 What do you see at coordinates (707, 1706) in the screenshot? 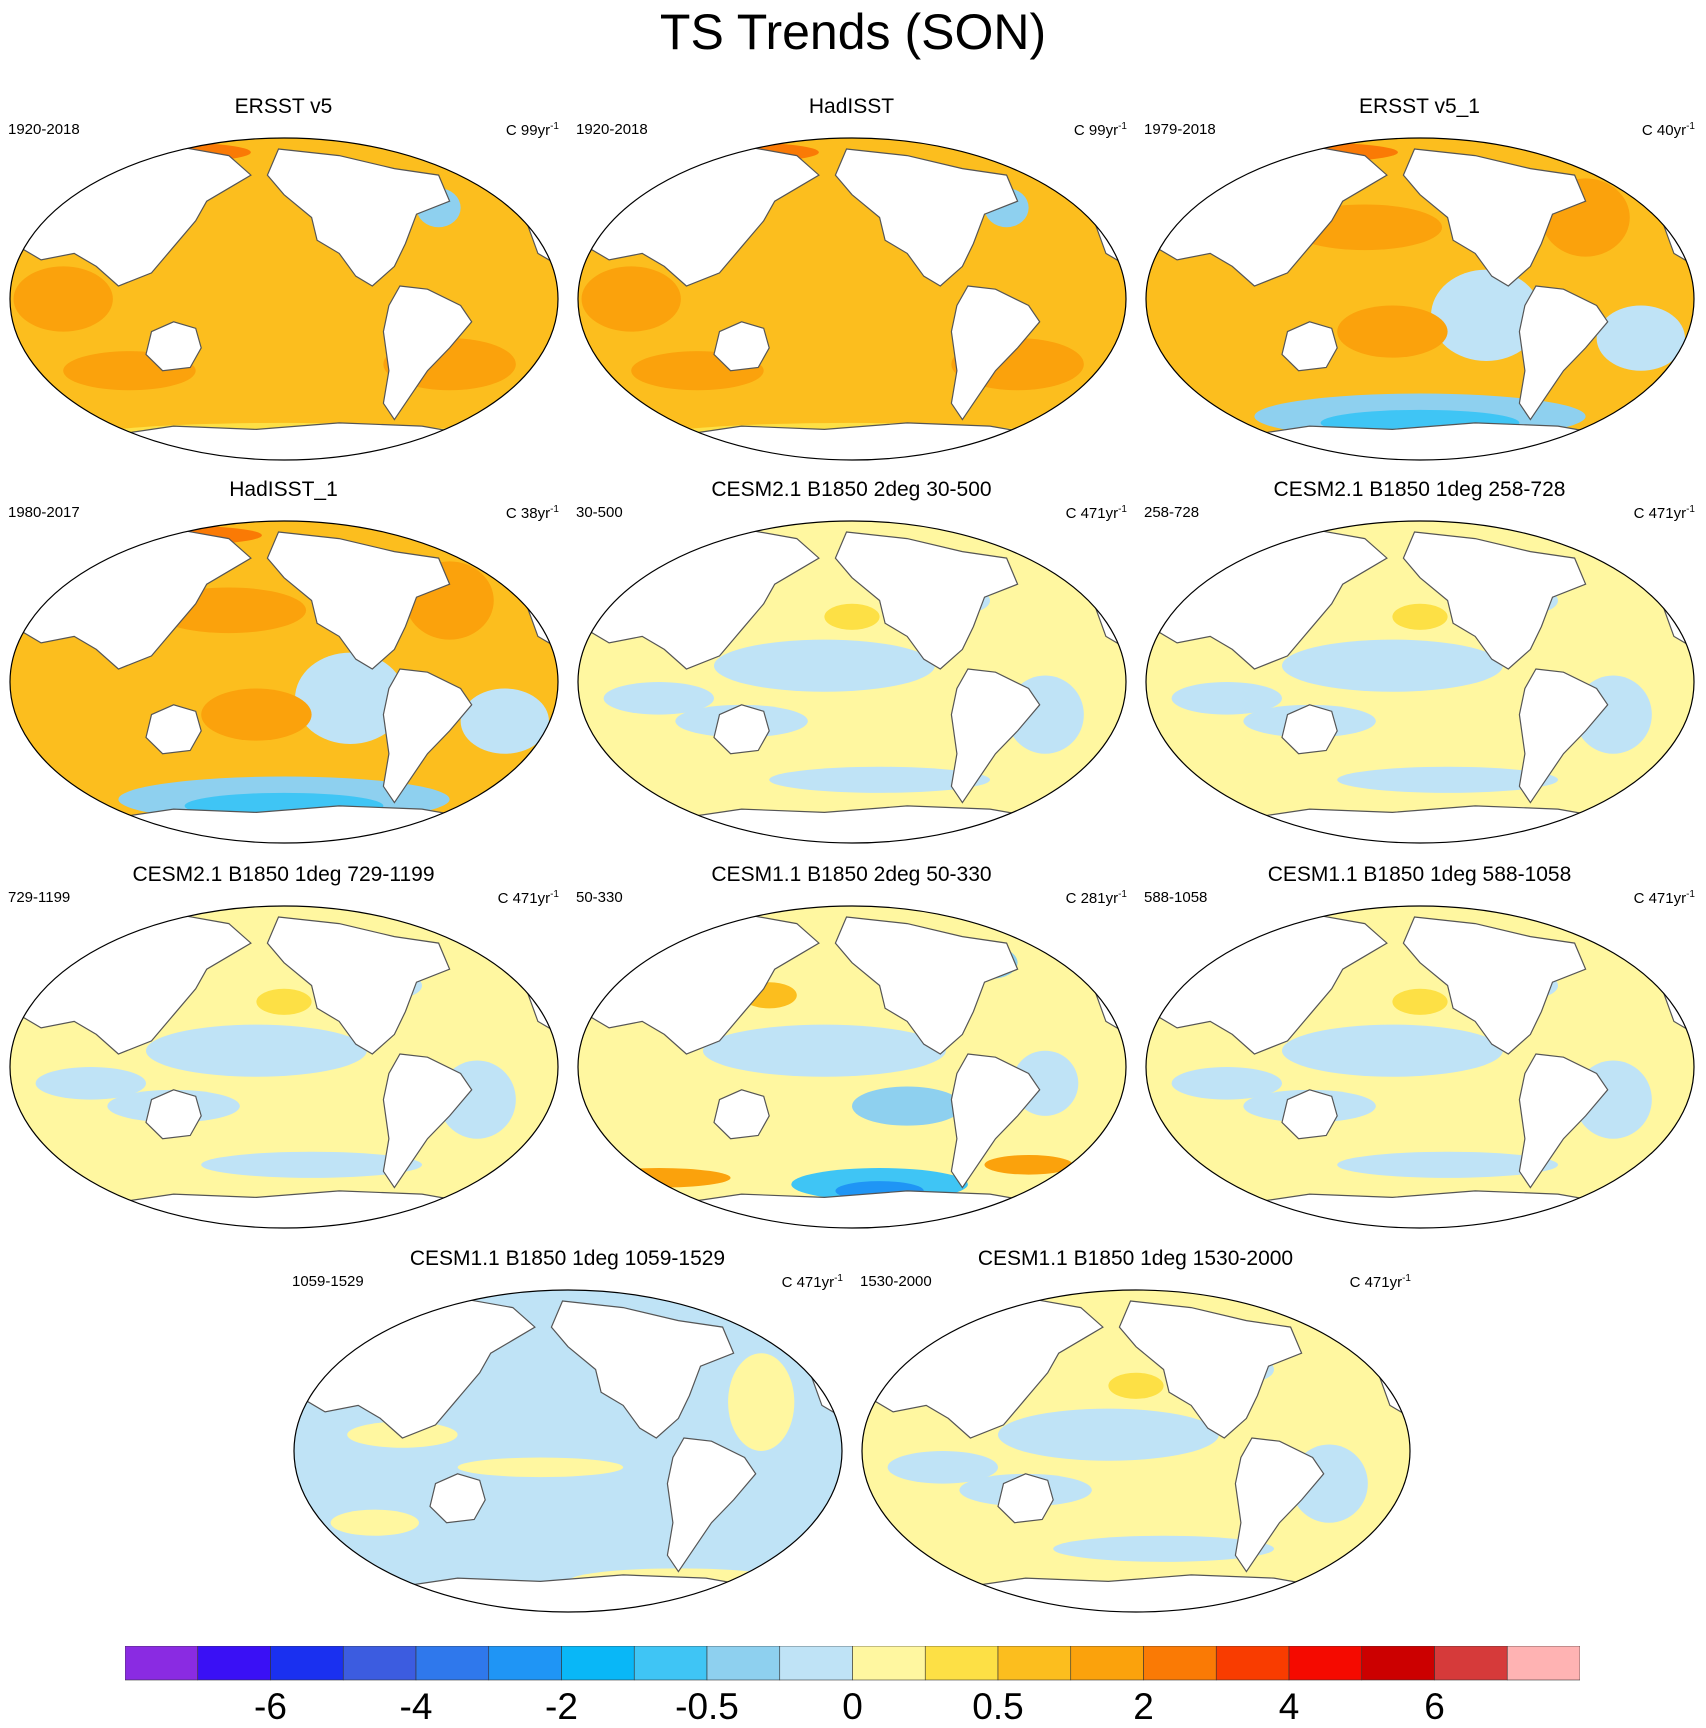
I see `colorbar-label: -0.5` at bounding box center [707, 1706].